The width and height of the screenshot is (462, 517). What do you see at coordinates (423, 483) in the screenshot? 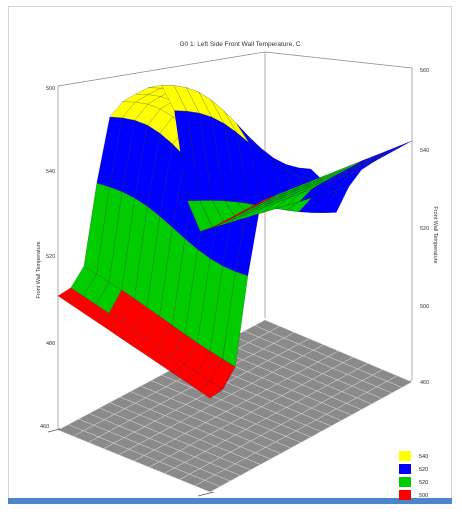
I see `legend-label-2: 520` at bounding box center [423, 483].